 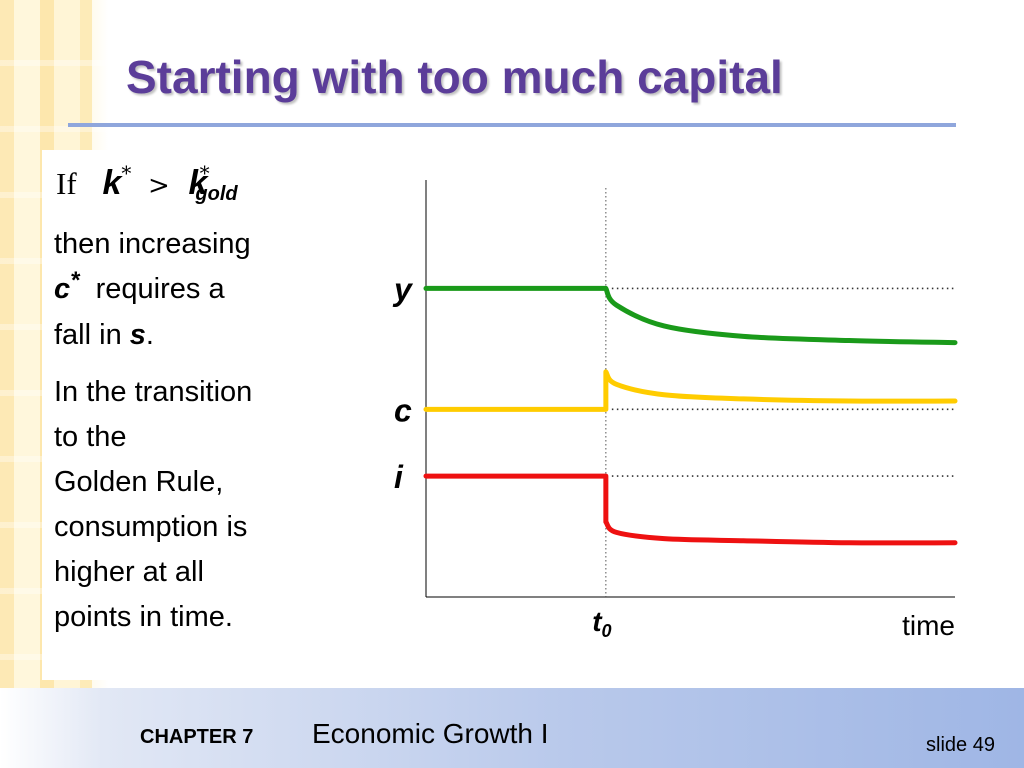 I want to click on footer-bar, so click(x=512, y=728).